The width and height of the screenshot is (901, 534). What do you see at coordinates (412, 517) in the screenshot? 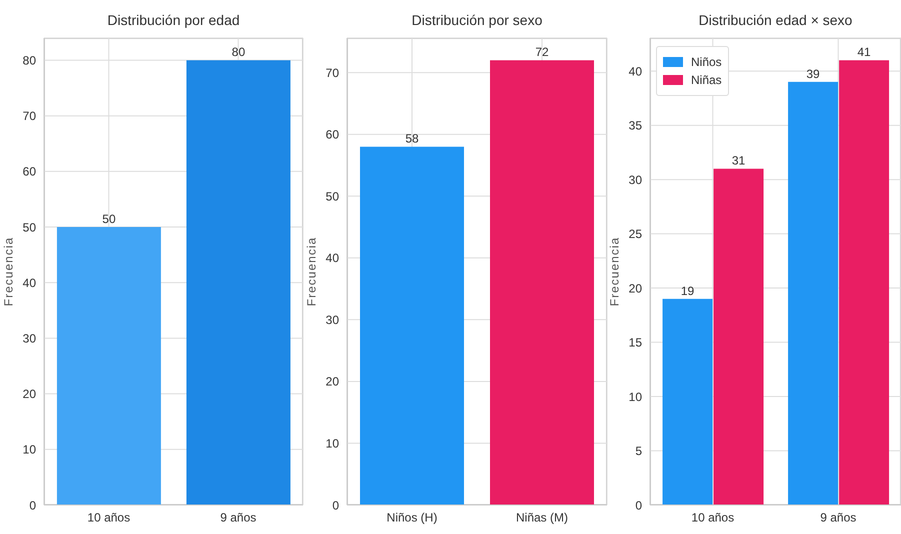
I see `x-tick-label: Niños (H)` at bounding box center [412, 517].